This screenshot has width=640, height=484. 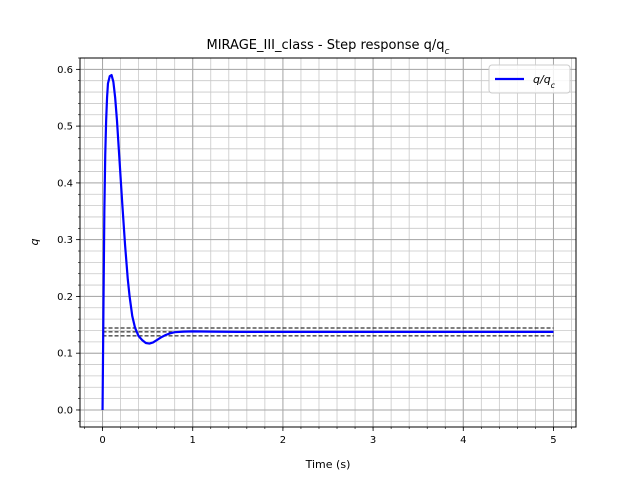 I want to click on x-tick-label: 3, so click(x=373, y=440).